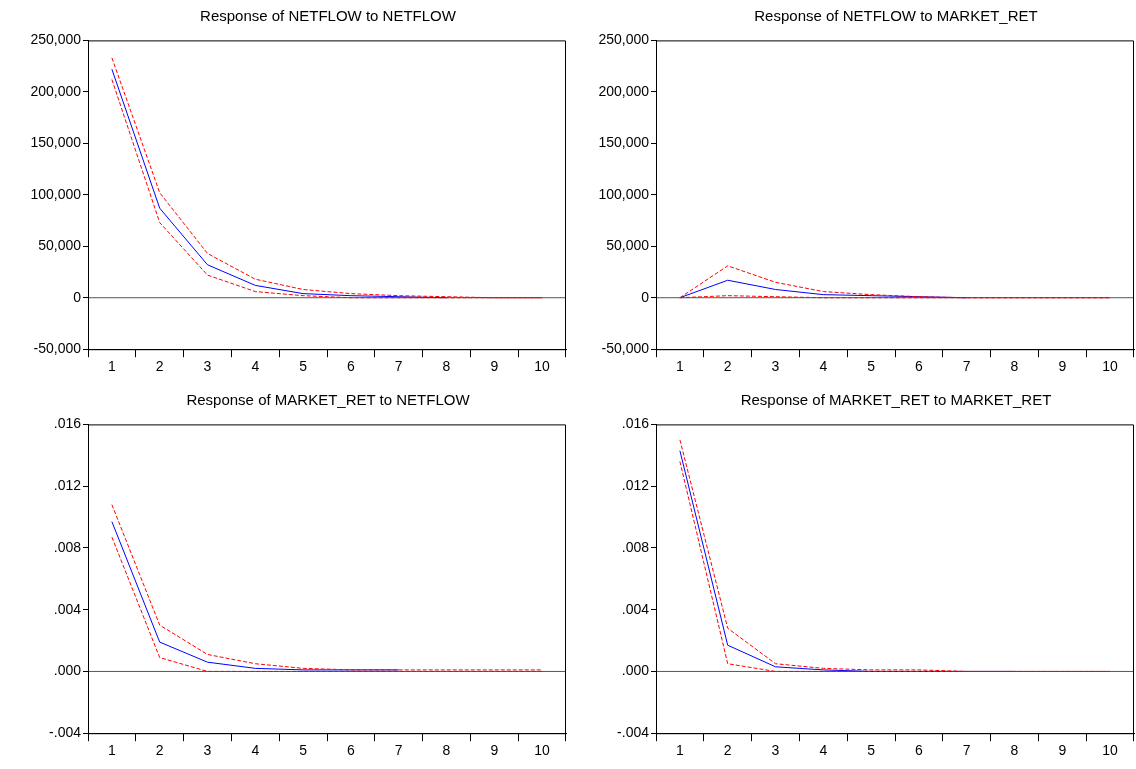 This screenshot has height=769, width=1136. What do you see at coordinates (328, 15) in the screenshot?
I see `chart-title: Response of NETFLOW to NETFLOW` at bounding box center [328, 15].